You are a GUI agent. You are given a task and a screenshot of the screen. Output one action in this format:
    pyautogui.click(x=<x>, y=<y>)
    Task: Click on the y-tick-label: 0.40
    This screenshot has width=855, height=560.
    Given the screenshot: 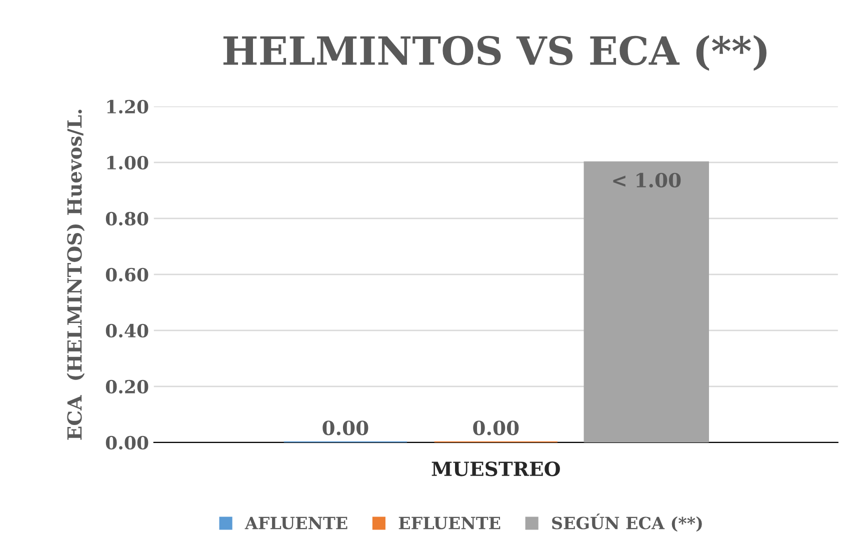 What is the action you would take?
    pyautogui.click(x=127, y=331)
    